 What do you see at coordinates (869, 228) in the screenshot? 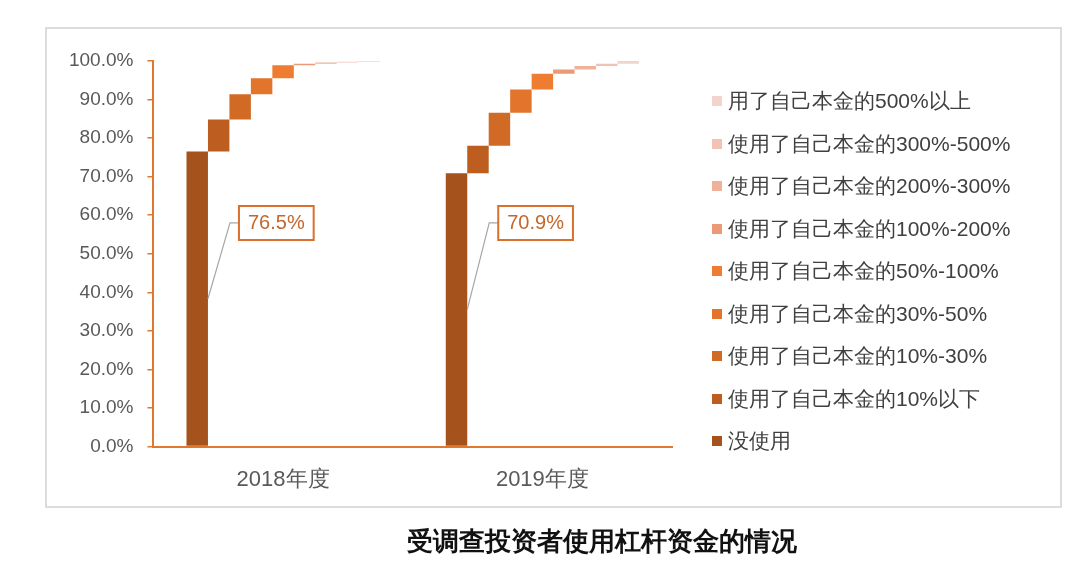
I see `legend-label: 使用了自己本金的100%-200%` at bounding box center [869, 228].